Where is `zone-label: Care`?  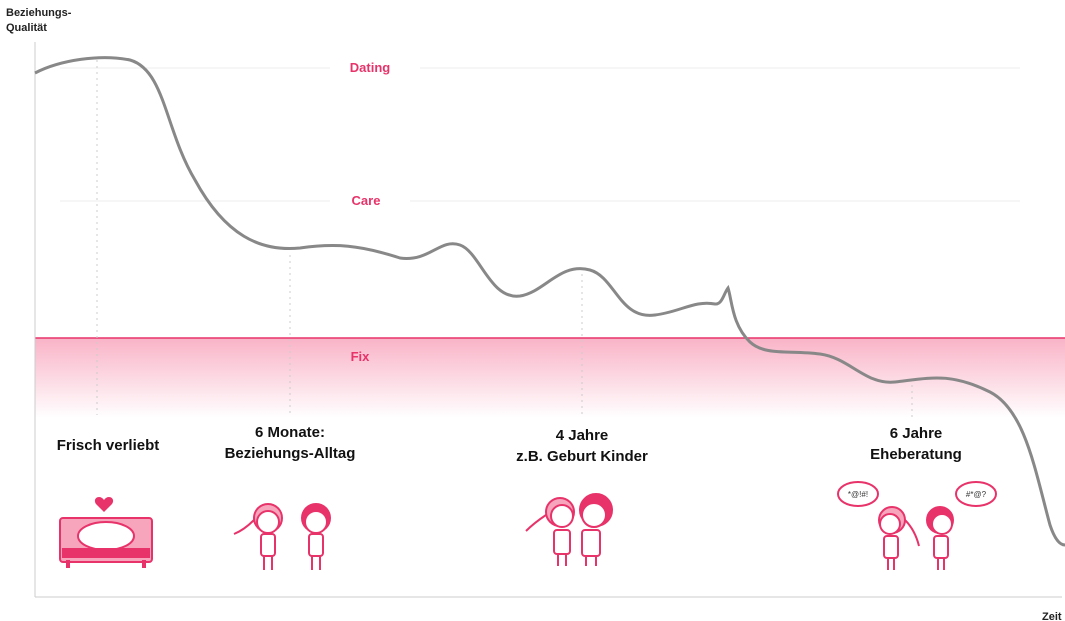 zone-label: Care is located at coordinates (366, 200).